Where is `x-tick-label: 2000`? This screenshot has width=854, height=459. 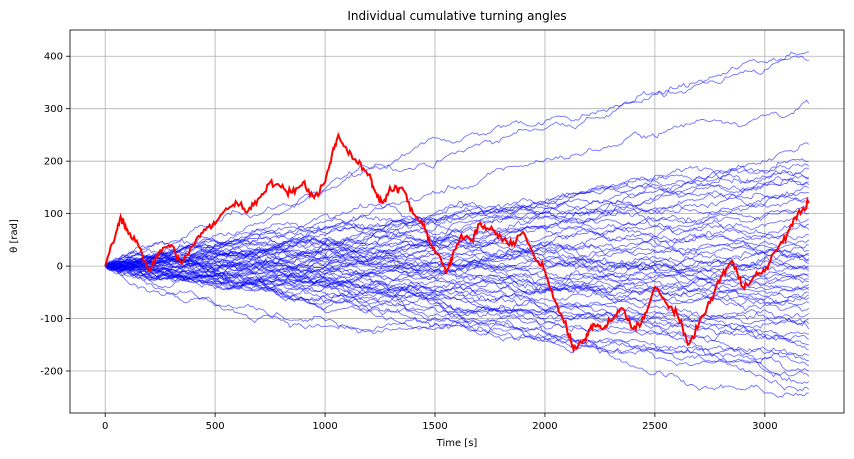 x-tick-label: 2000 is located at coordinates (544, 426).